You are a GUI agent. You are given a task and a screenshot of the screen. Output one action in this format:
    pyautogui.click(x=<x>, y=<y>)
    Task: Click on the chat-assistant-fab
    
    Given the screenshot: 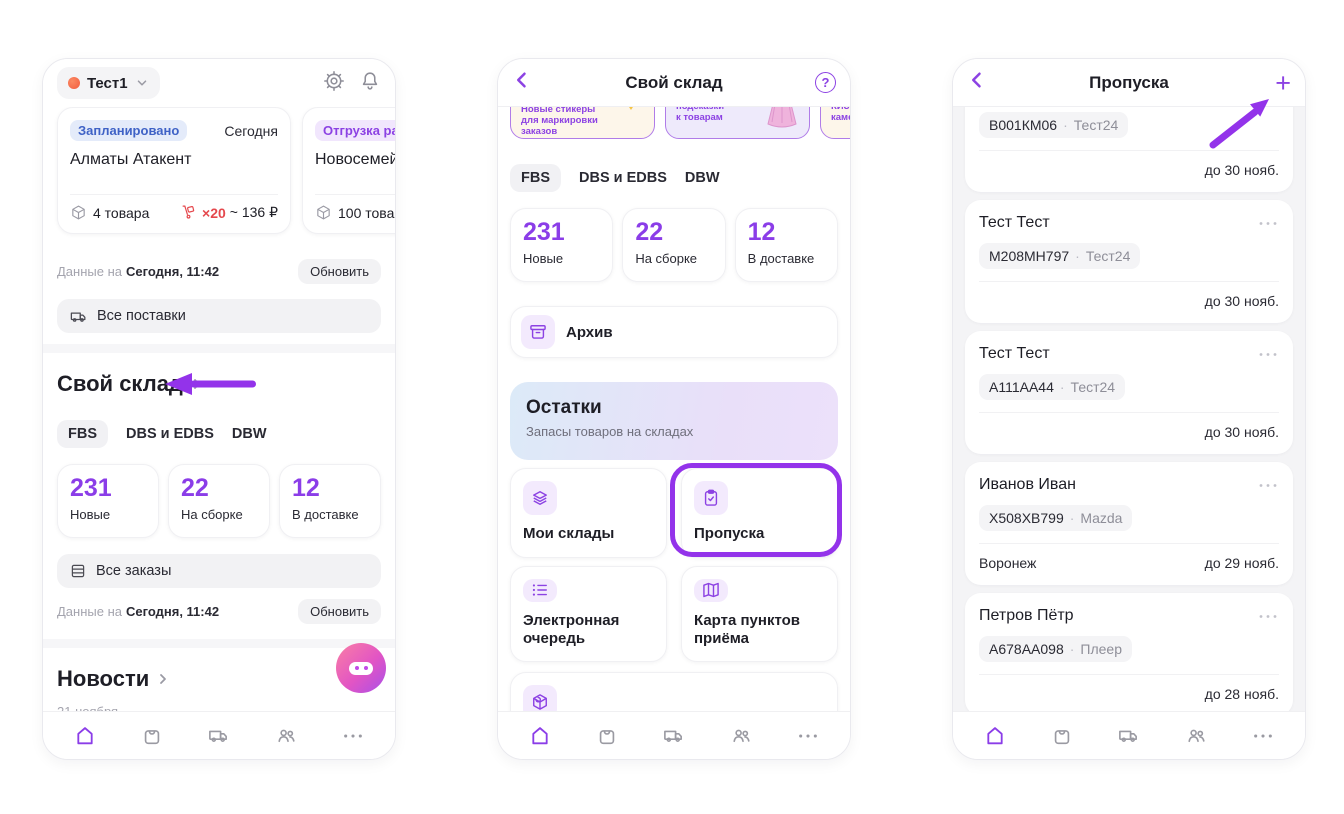 What is the action you would take?
    pyautogui.click(x=361, y=668)
    